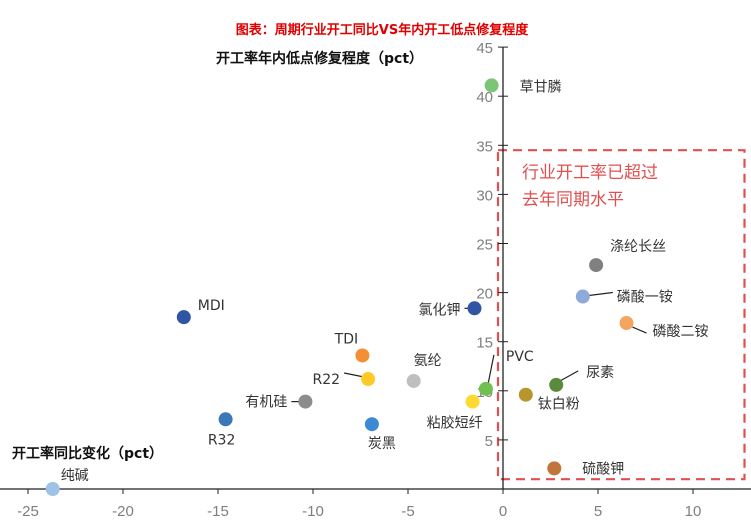 This screenshot has height=527, width=751. Describe the element at coordinates (222, 440) in the screenshot. I see `data-label: R32` at that location.